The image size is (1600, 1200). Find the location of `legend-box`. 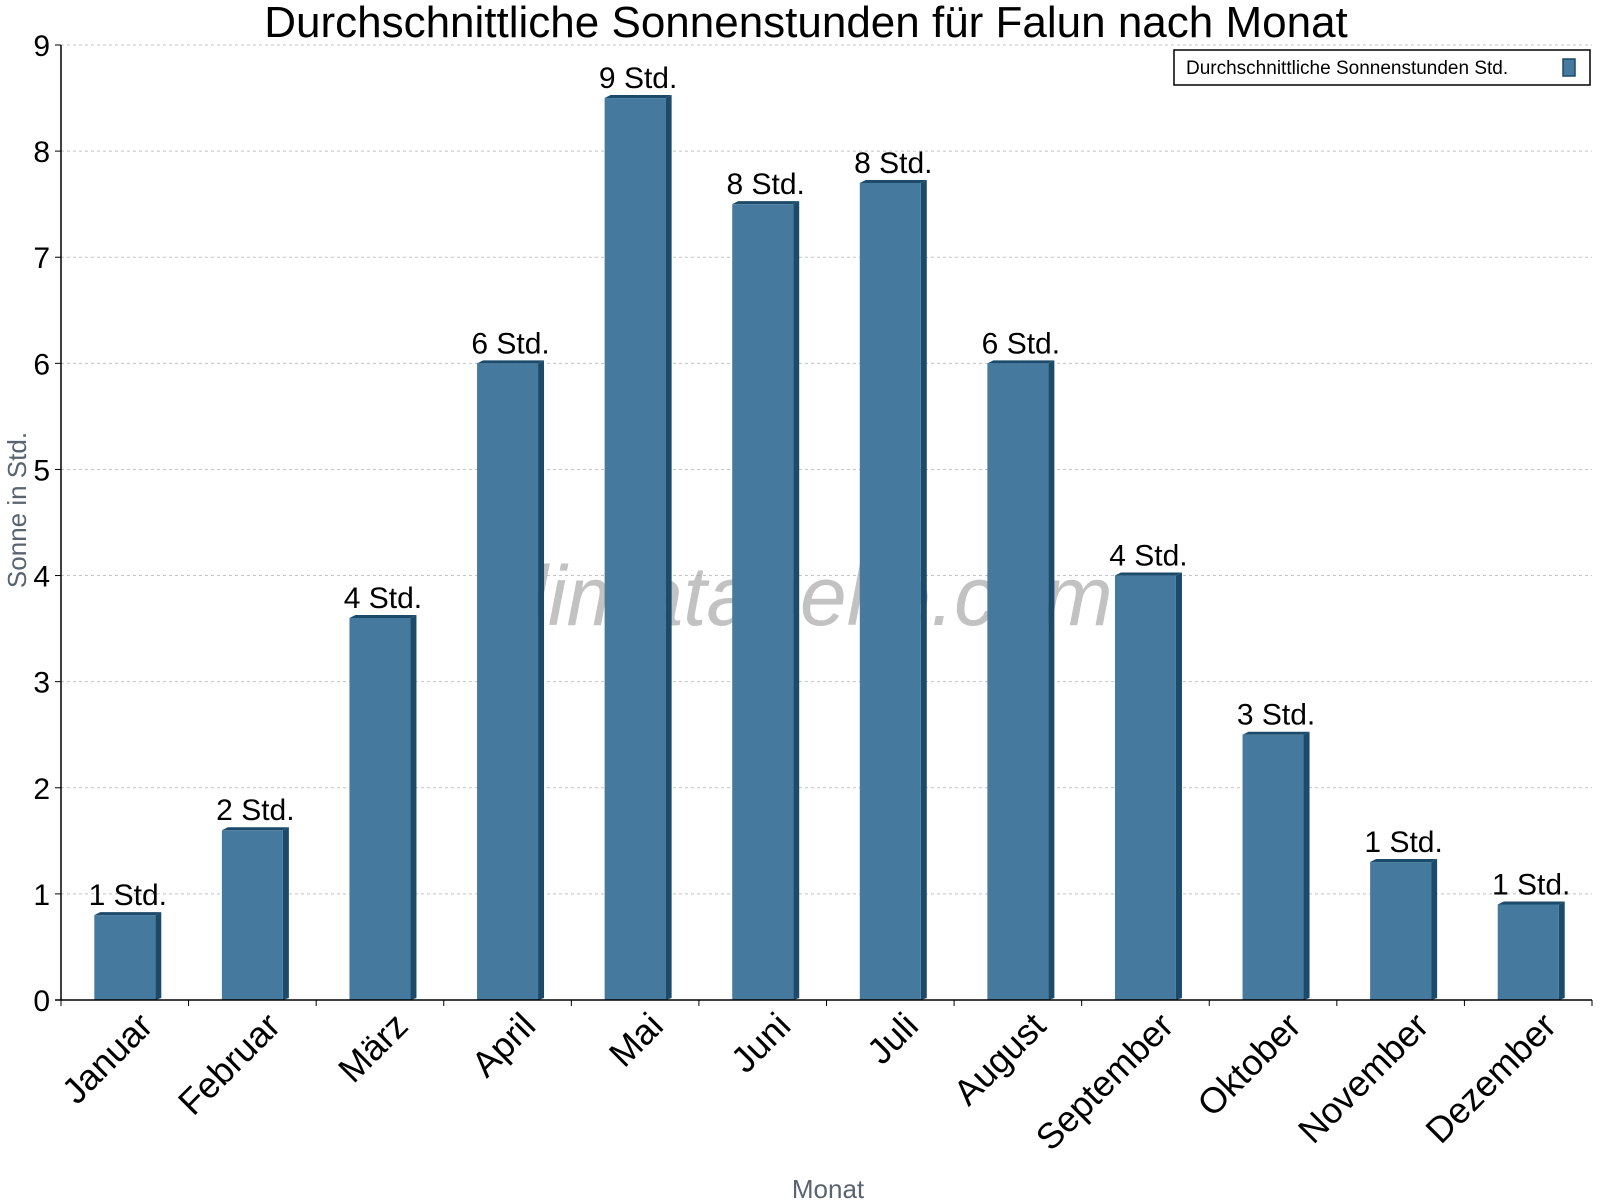

legend-box is located at coordinates (1382, 67).